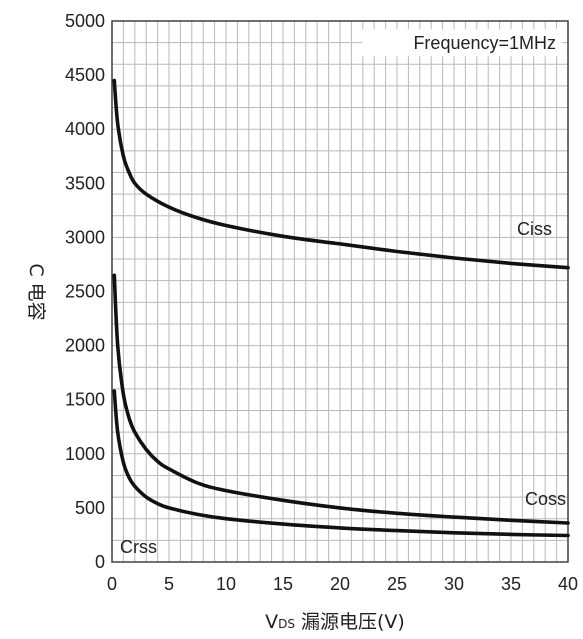 This screenshot has height=639, width=583. I want to click on x-tick-label: 20, so click(340, 584).